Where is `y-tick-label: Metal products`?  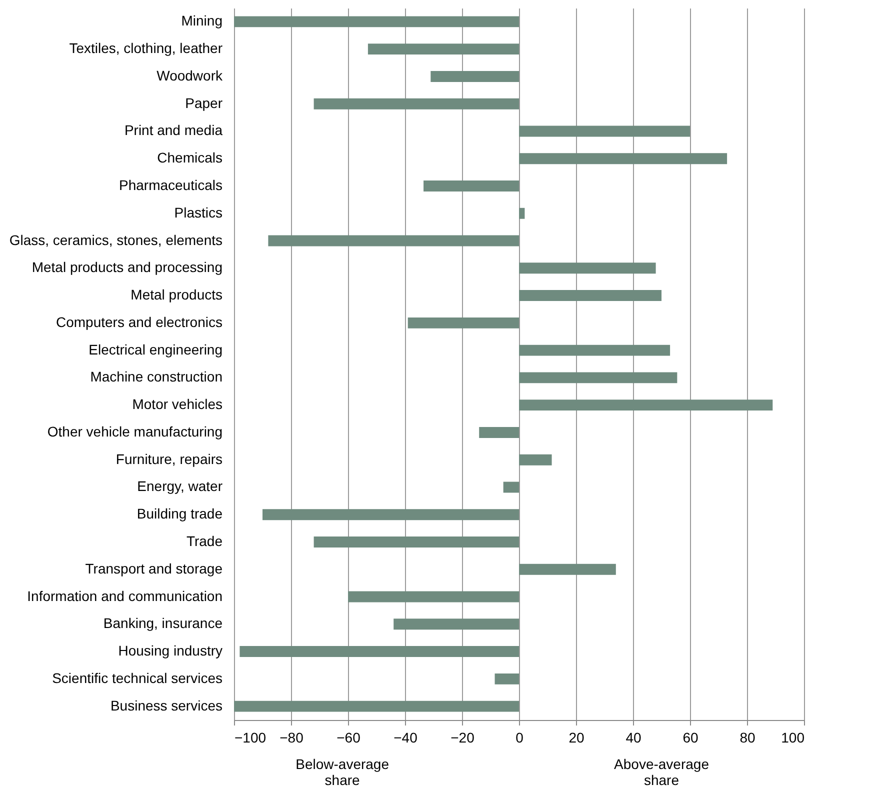
y-tick-label: Metal products is located at coordinates (176, 294).